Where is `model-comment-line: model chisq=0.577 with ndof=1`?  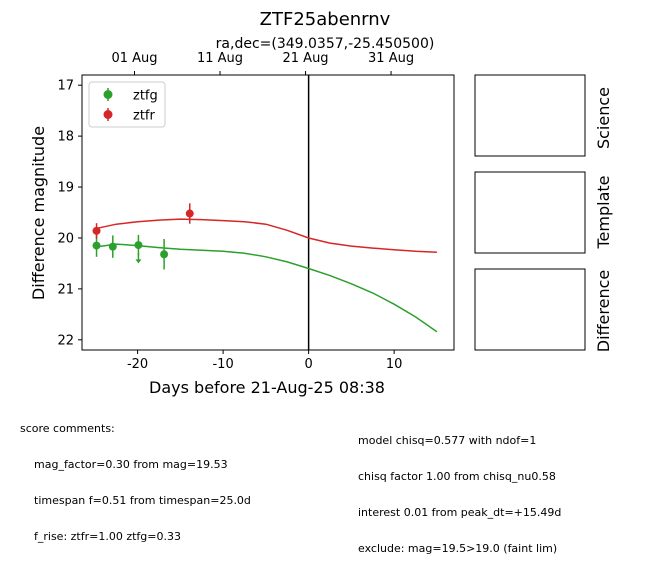 model-comment-line: model chisq=0.577 with ndof=1 is located at coordinates (447, 440).